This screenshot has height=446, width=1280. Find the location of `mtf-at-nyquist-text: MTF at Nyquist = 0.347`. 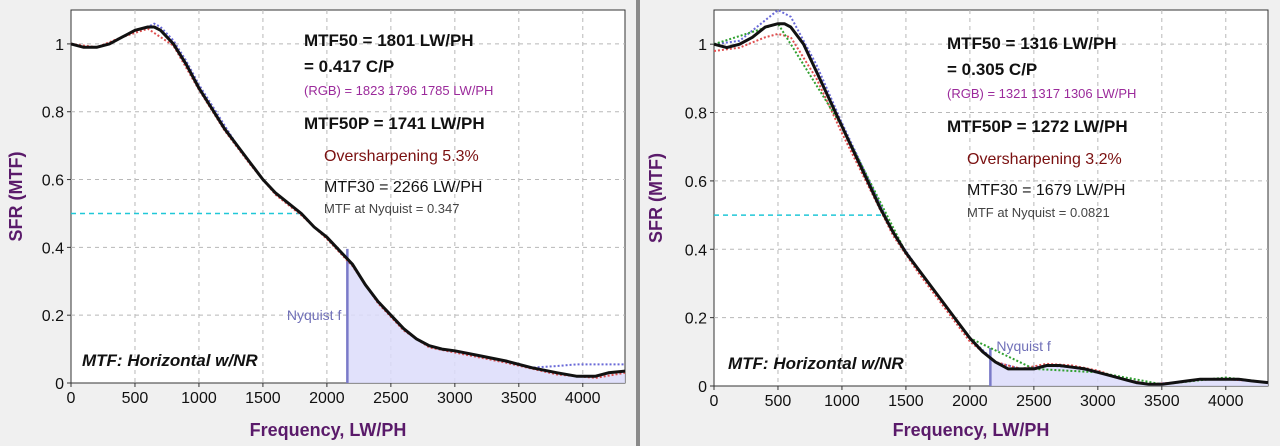

mtf-at-nyquist-text: MTF at Nyquist = 0.347 is located at coordinates (391, 208).